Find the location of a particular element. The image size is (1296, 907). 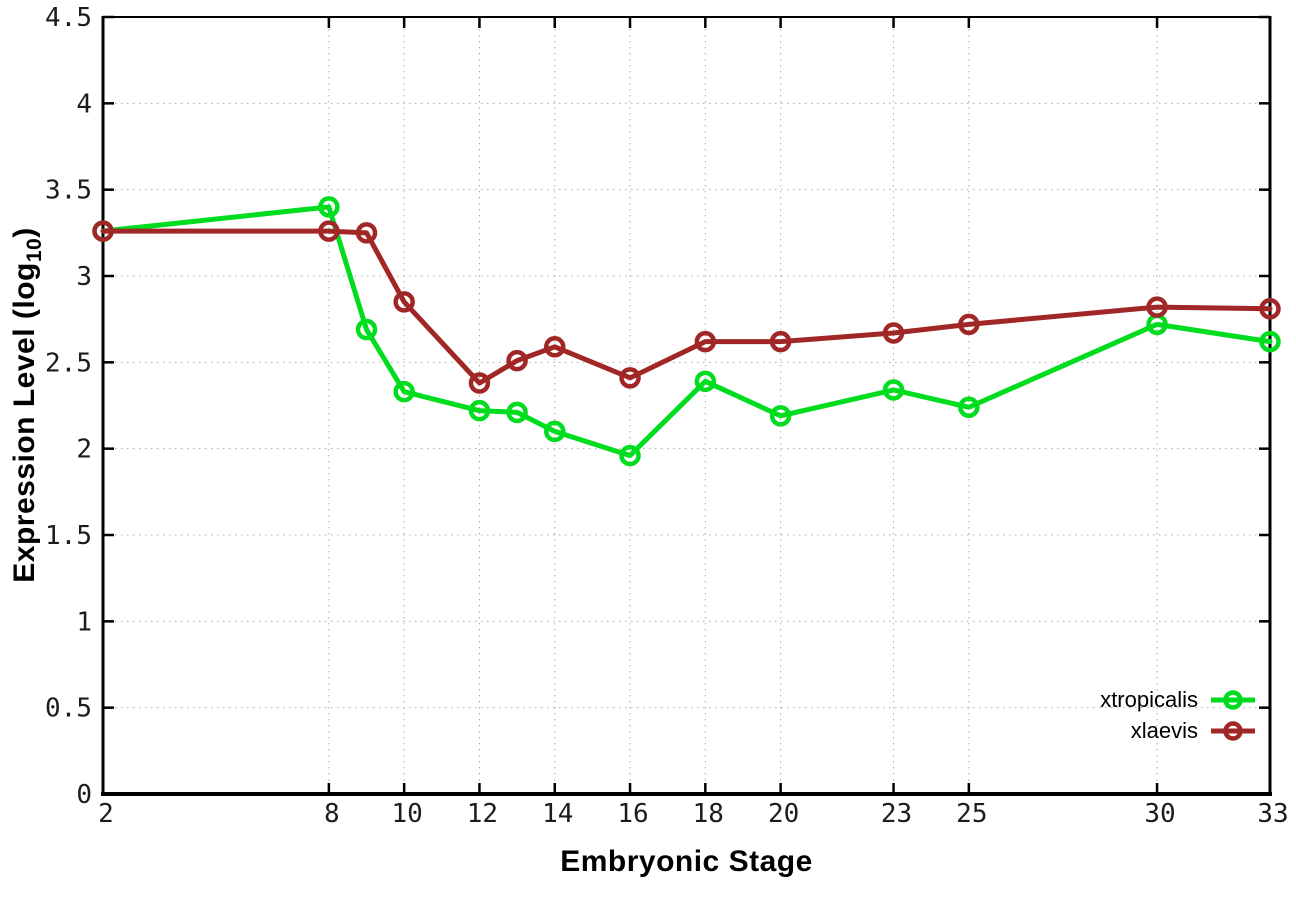

y-tick-label: 0.5 is located at coordinates (68, 709).